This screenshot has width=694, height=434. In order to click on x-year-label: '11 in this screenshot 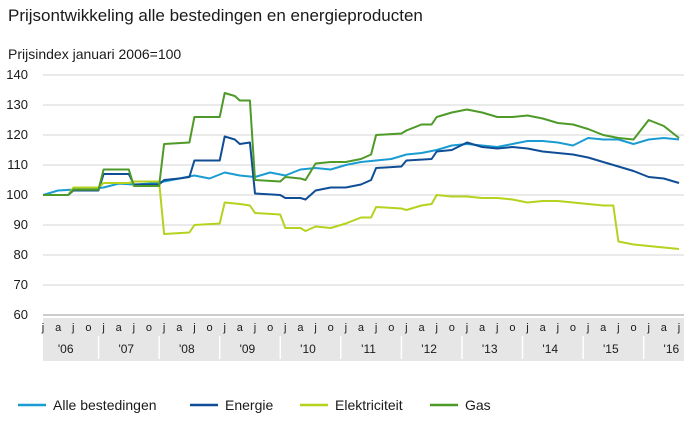, I will do `click(368, 349)`.